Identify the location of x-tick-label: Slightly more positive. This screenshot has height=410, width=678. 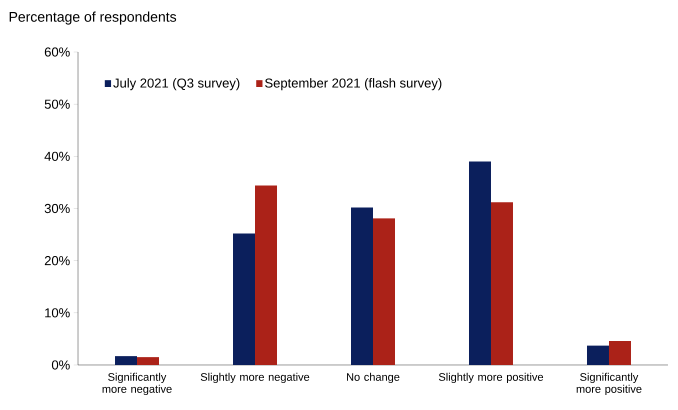
(491, 378).